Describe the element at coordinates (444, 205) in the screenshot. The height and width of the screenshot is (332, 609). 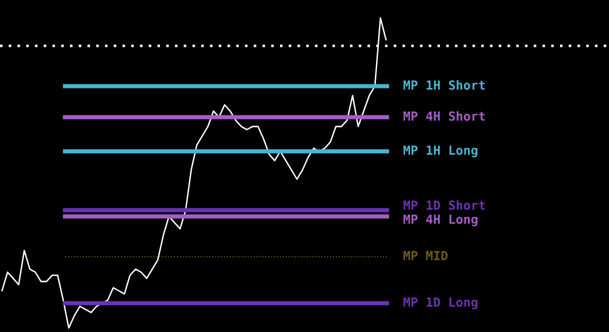
I see `ref-line-label: MP 1D Short` at that location.